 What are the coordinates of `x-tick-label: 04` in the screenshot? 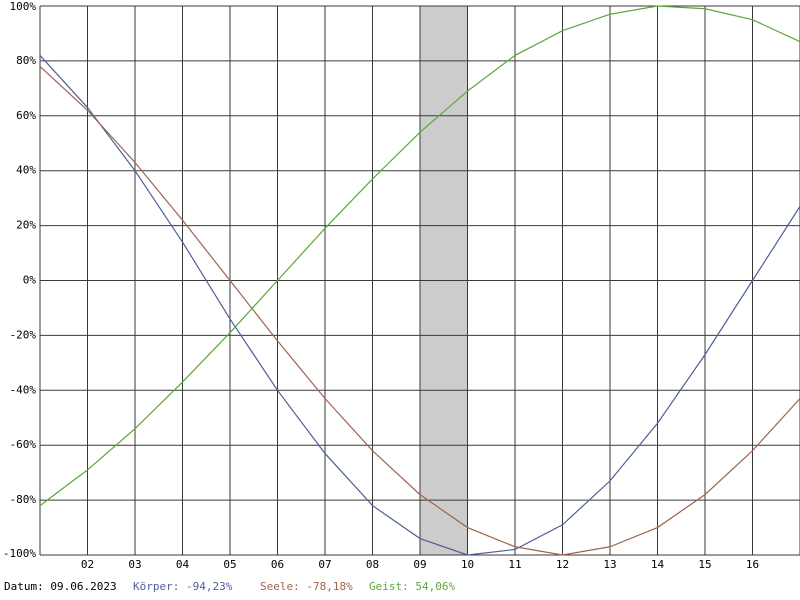 It's located at (183, 564).